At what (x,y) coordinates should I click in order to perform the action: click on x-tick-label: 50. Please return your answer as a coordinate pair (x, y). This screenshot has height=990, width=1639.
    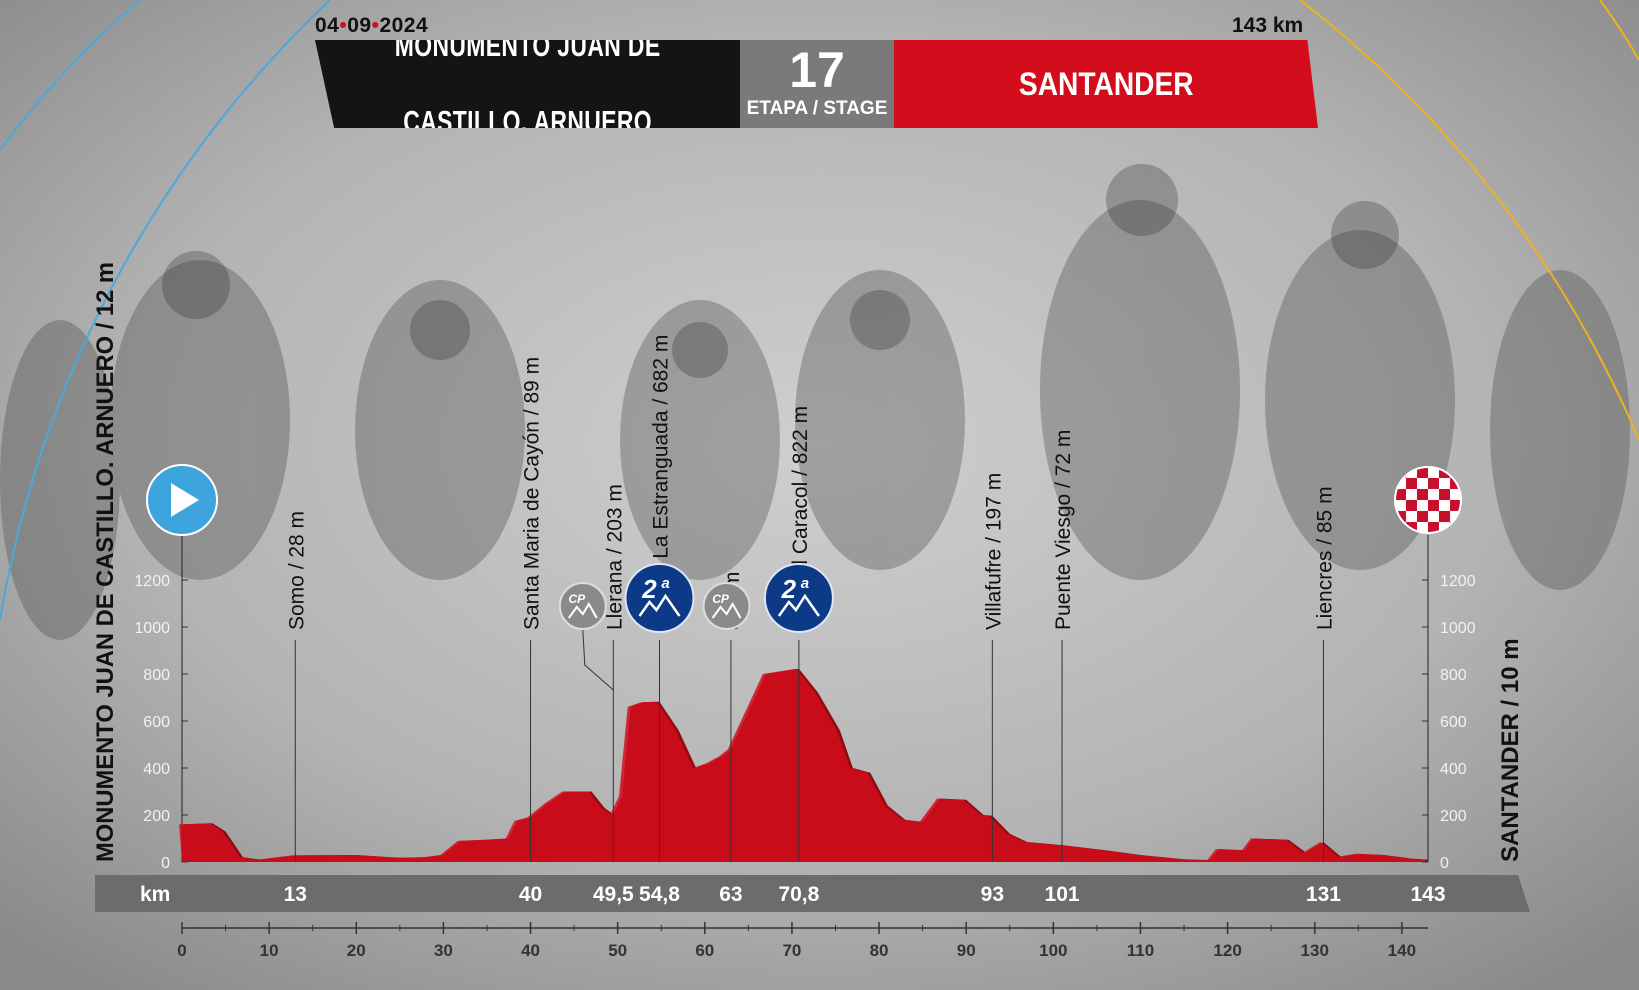
    Looking at the image, I should click on (617, 950).